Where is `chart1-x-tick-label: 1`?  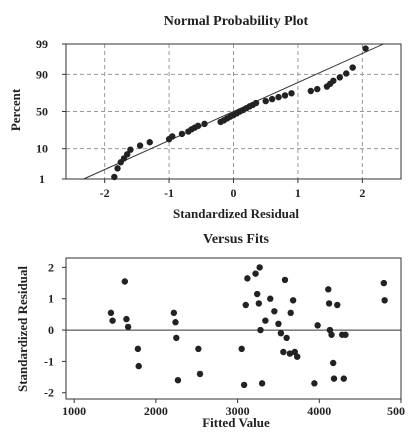
chart1-x-tick-label: 1 is located at coordinates (298, 193).